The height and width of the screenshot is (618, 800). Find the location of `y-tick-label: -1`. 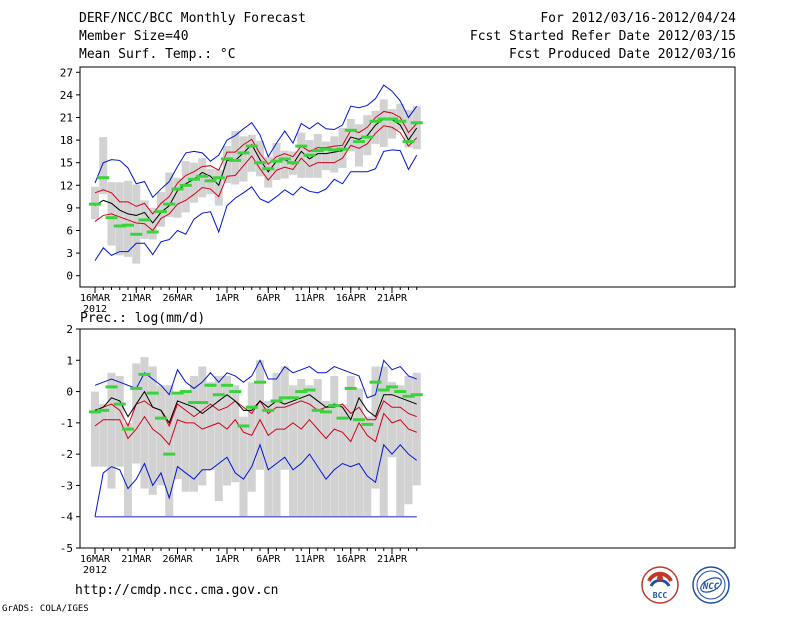

y-tick-label: -1 is located at coordinates (66, 423).